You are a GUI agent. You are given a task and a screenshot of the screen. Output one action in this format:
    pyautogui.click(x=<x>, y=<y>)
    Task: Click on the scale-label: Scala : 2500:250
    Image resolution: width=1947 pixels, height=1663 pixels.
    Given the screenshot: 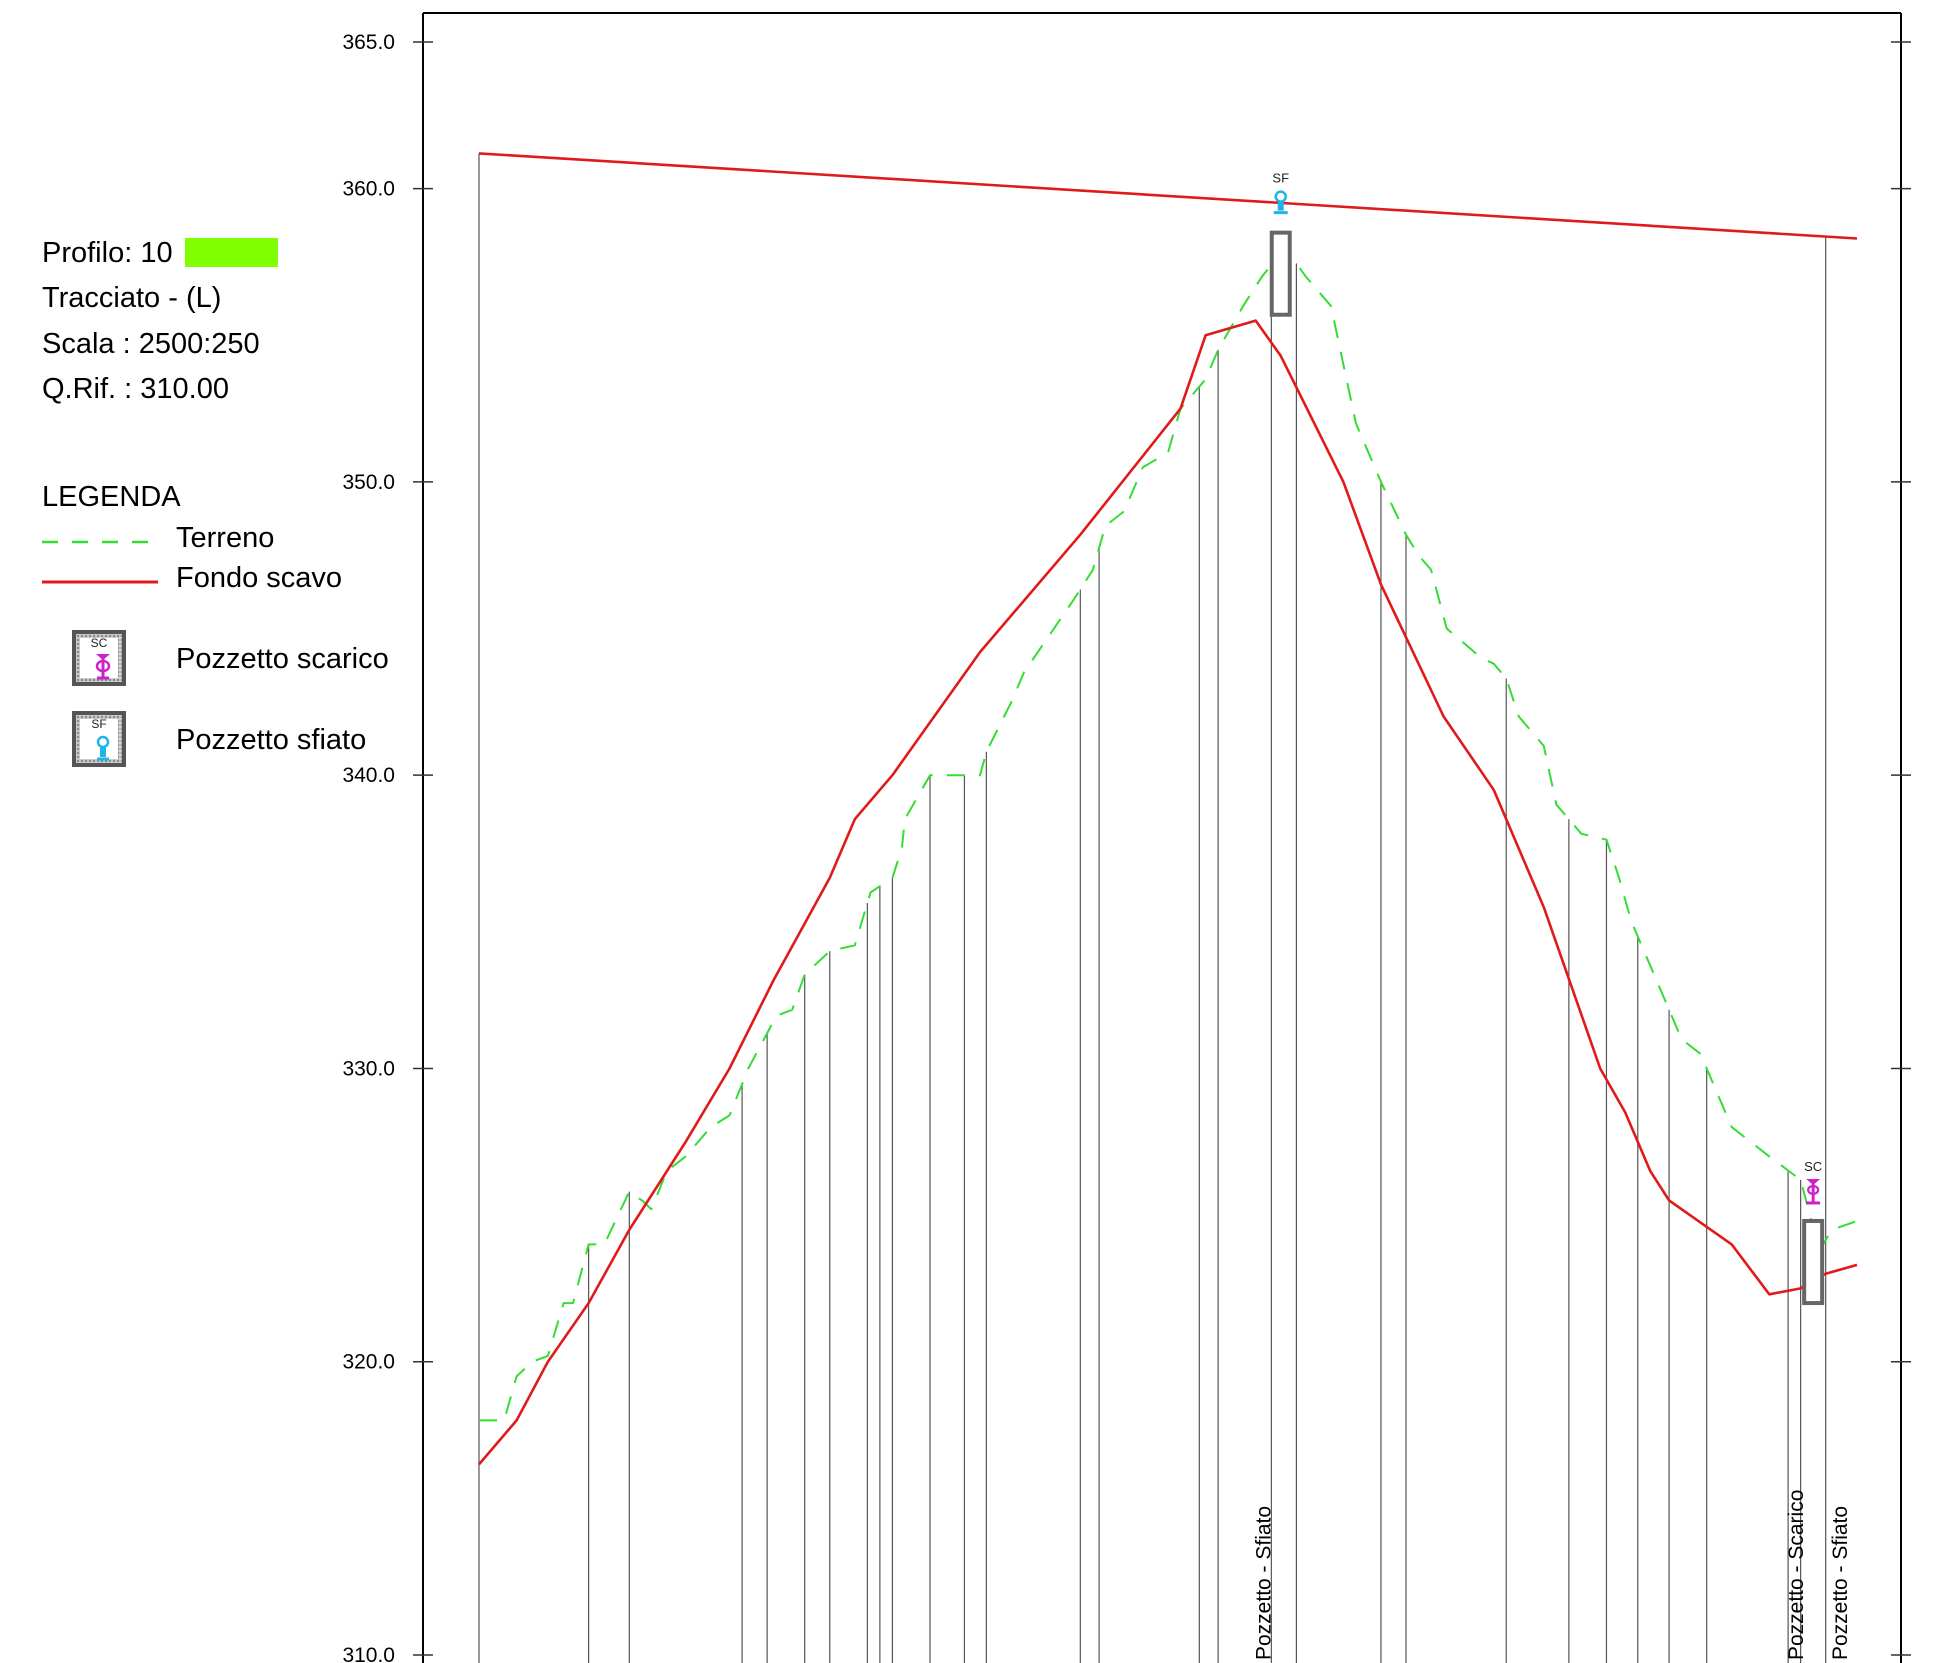 What is the action you would take?
    pyautogui.click(x=151, y=344)
    